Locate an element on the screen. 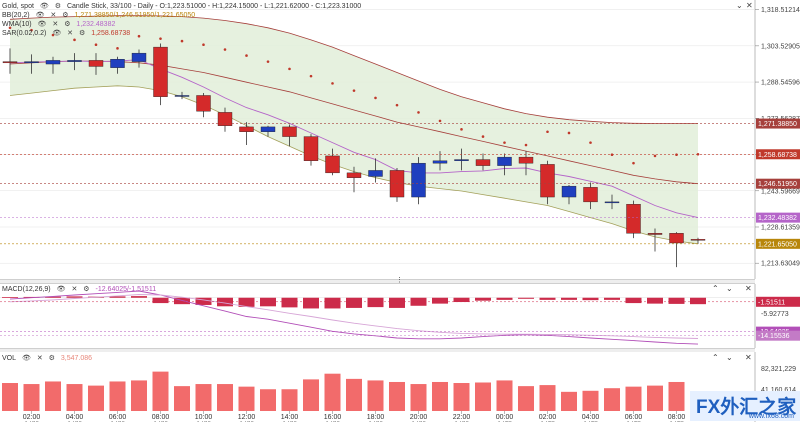  volume-bars is located at coordinates (354, 391).